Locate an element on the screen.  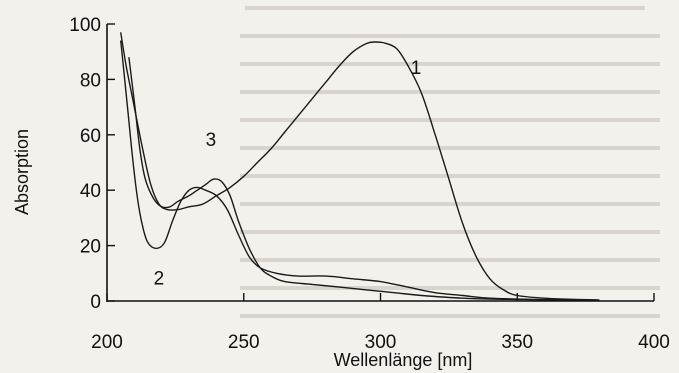
curve-label-1: 1 is located at coordinates (416, 68).